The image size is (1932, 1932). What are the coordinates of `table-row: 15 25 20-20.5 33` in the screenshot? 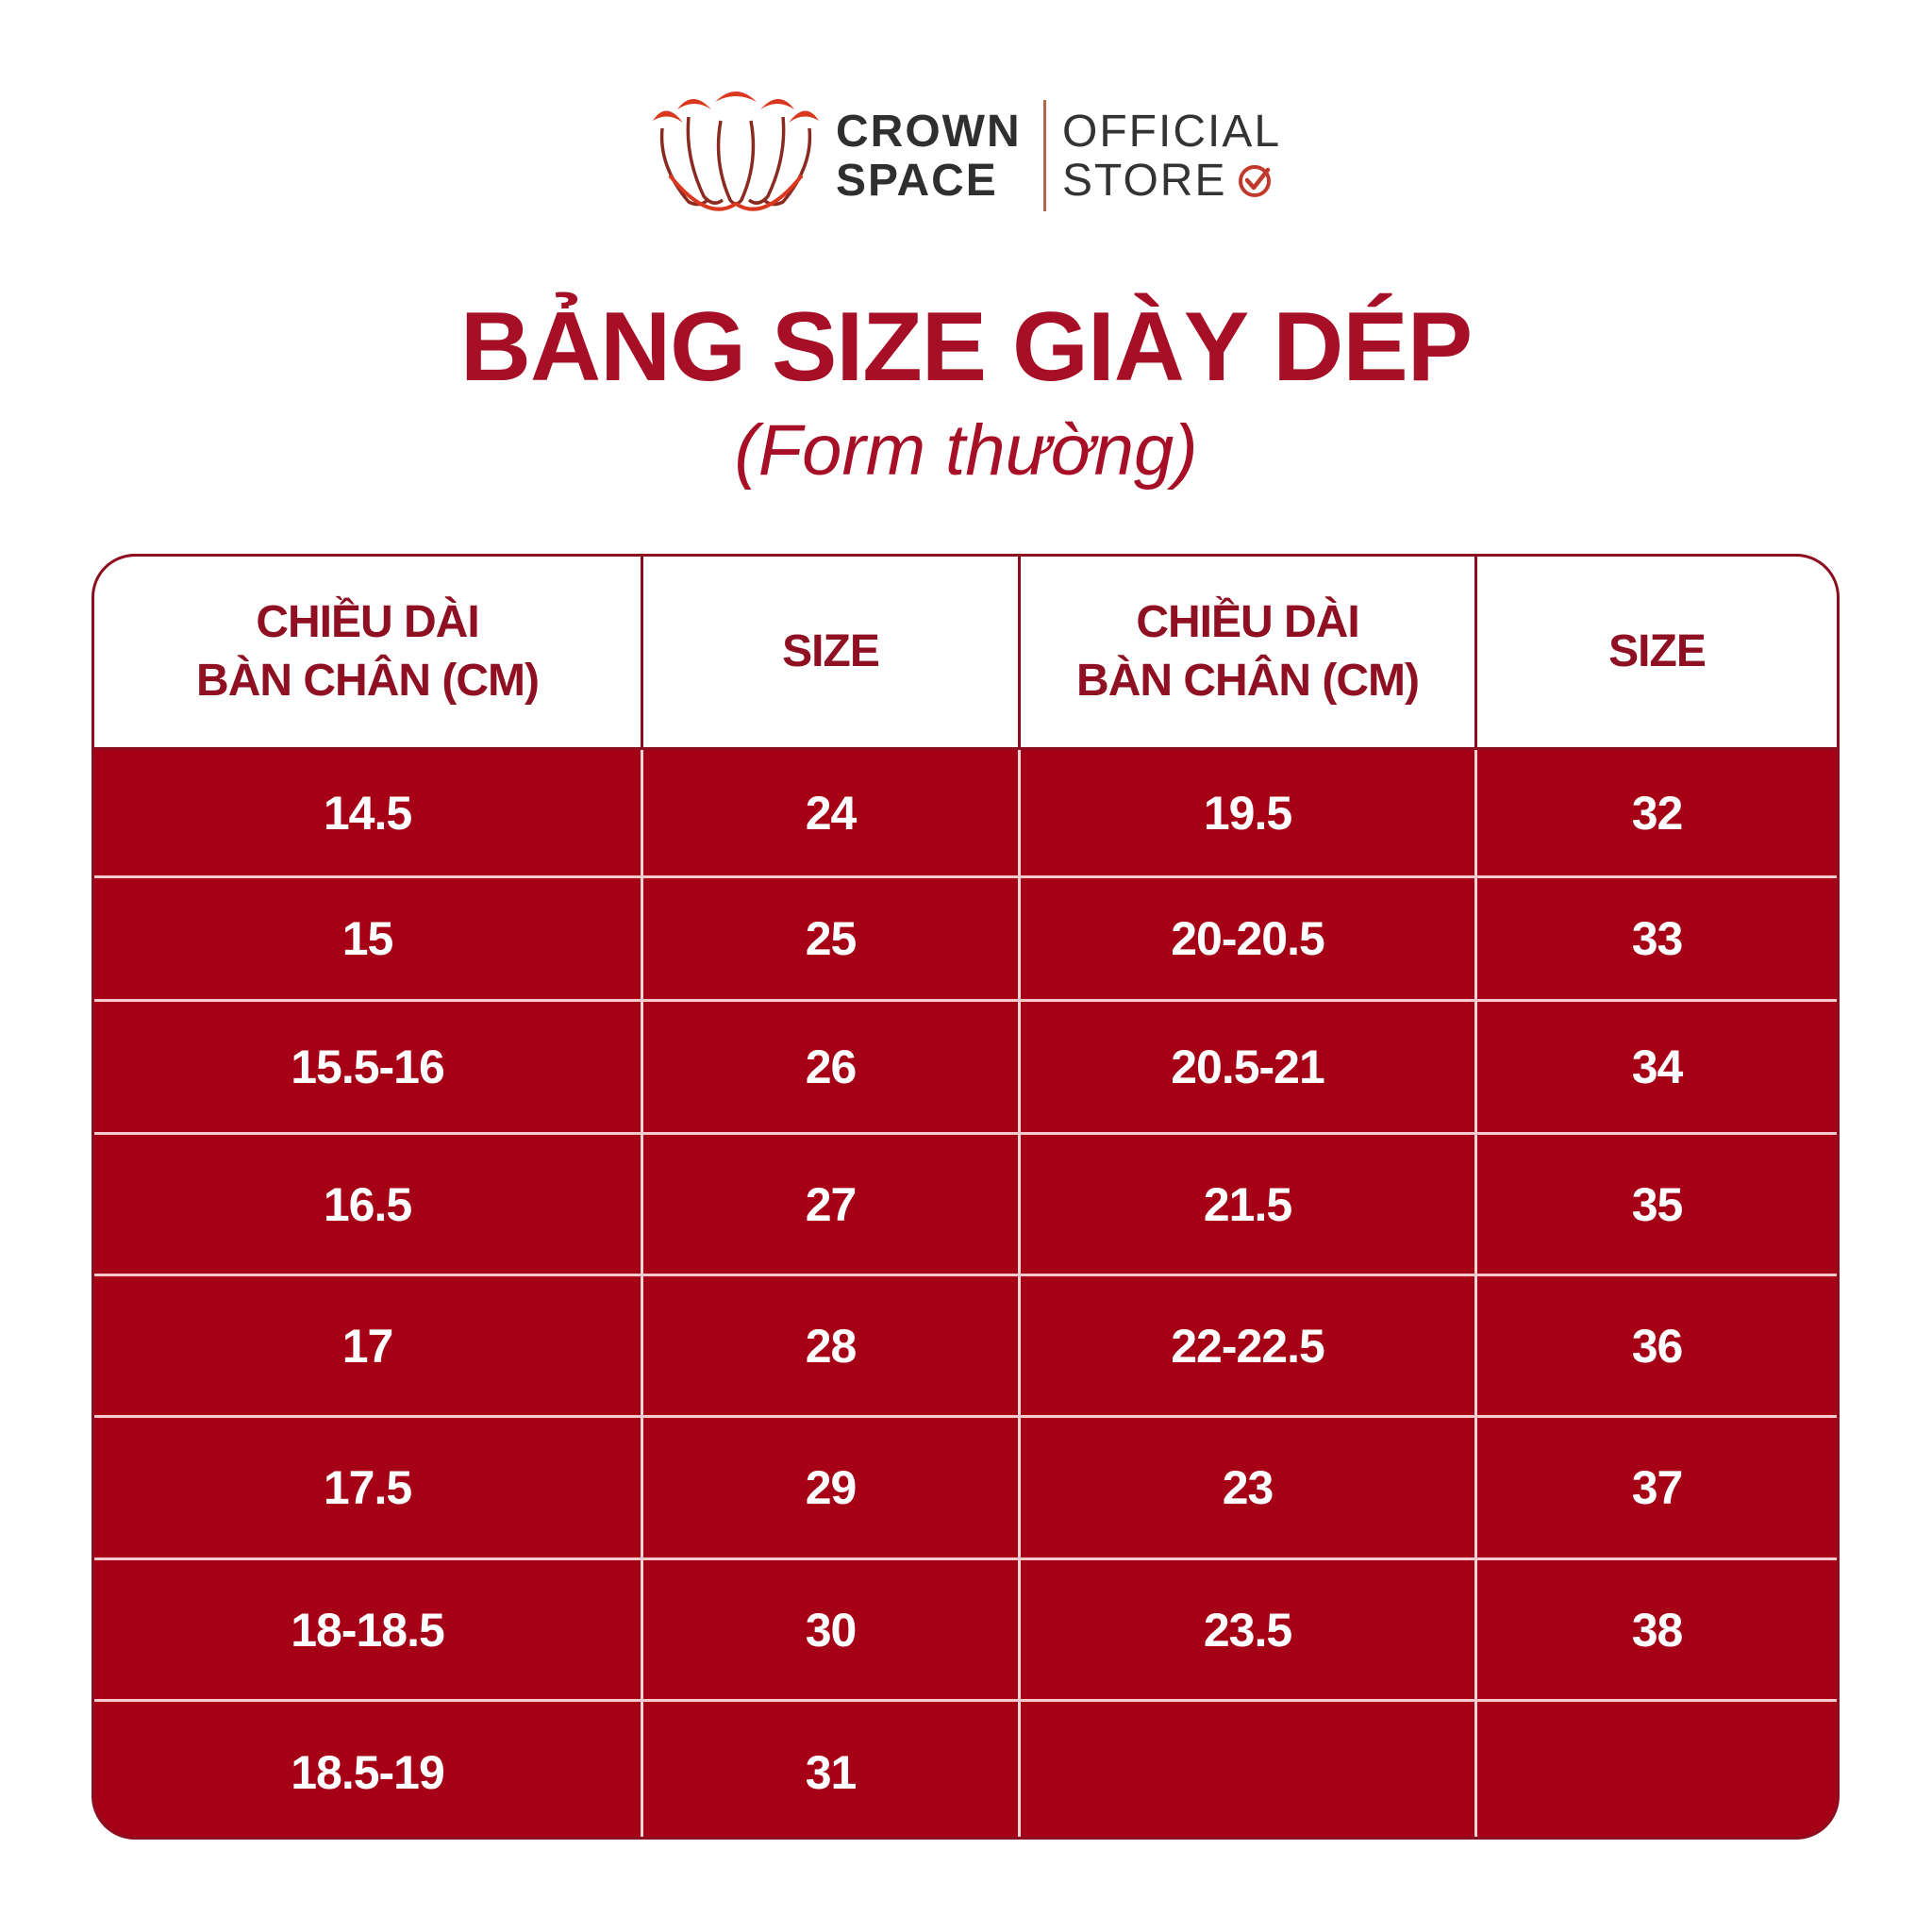 It's located at (965, 937).